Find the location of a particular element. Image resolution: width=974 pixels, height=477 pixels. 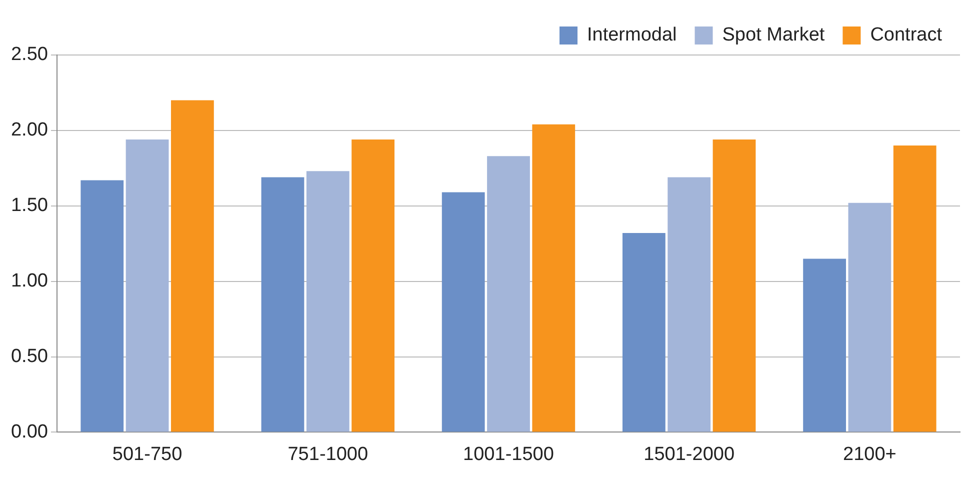

legend-label: Intermodal is located at coordinates (631, 35).